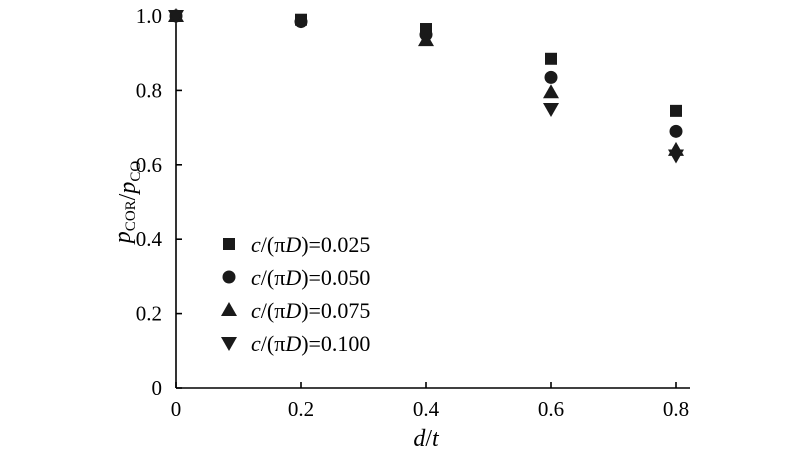 This screenshot has height=458, width=800. I want to click on x-tick-label: 0.8, so click(676, 409).